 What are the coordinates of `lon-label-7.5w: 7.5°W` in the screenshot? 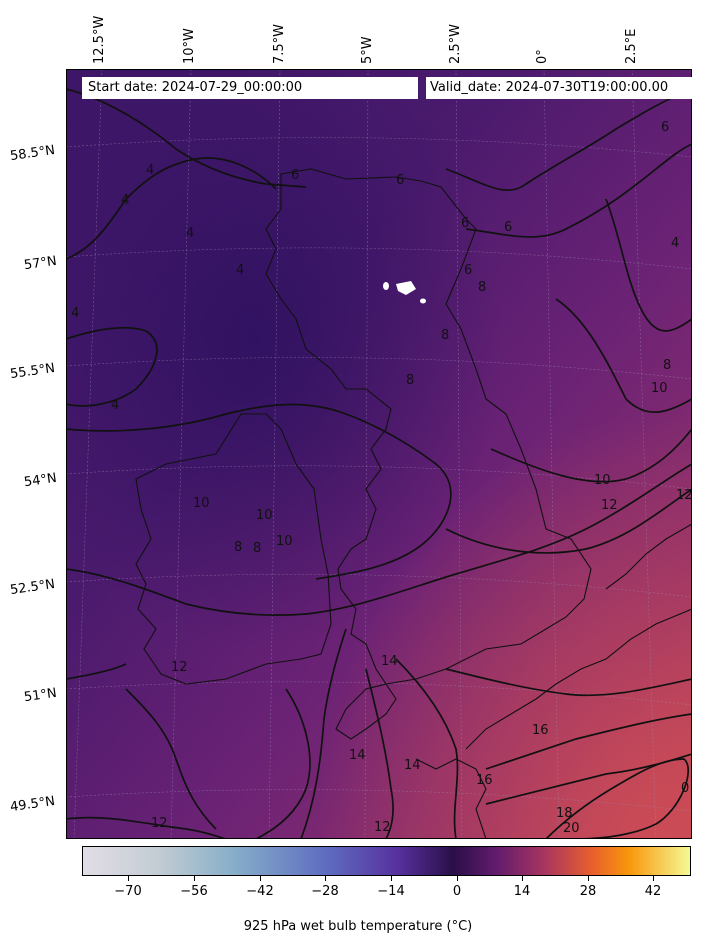 It's located at (279, 43).